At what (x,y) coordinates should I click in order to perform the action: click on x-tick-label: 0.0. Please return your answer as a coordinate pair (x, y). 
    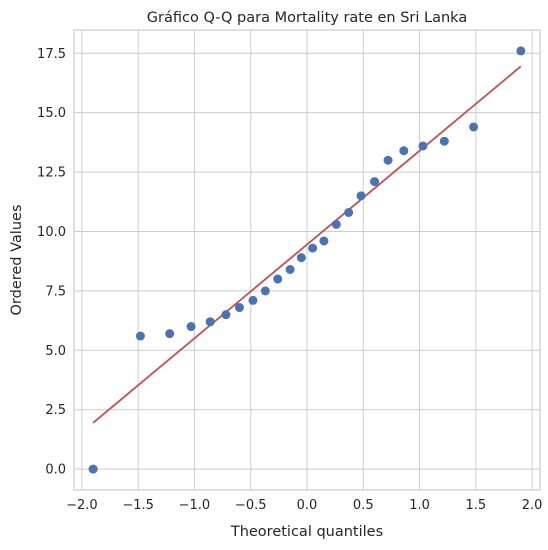
    Looking at the image, I should click on (307, 505).